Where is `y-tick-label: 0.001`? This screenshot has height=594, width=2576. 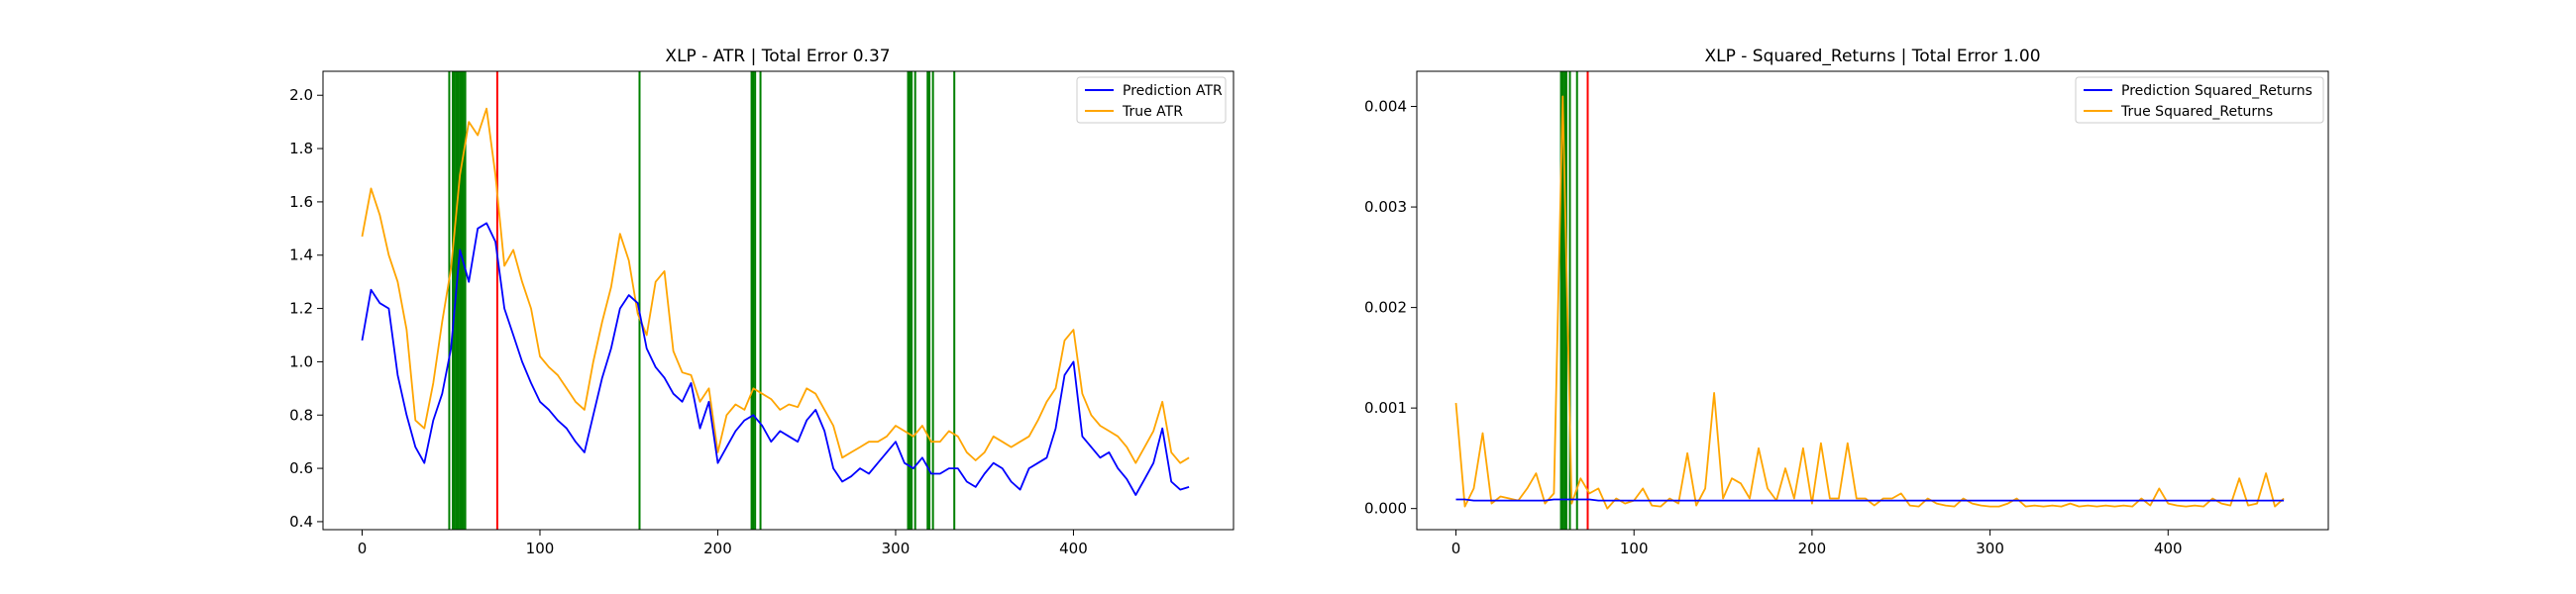 y-tick-label: 0.001 is located at coordinates (1386, 408).